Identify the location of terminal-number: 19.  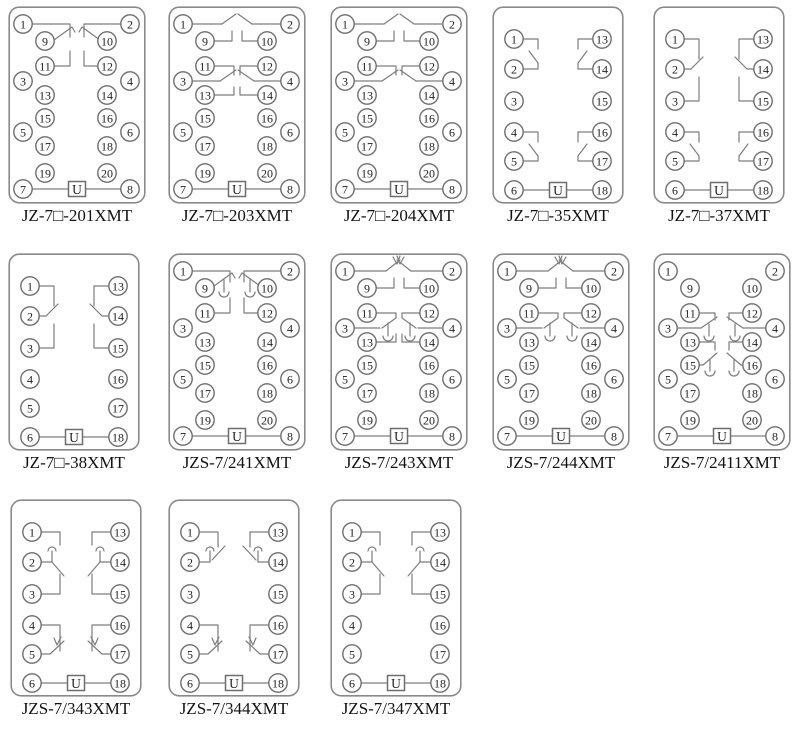
(205, 173).